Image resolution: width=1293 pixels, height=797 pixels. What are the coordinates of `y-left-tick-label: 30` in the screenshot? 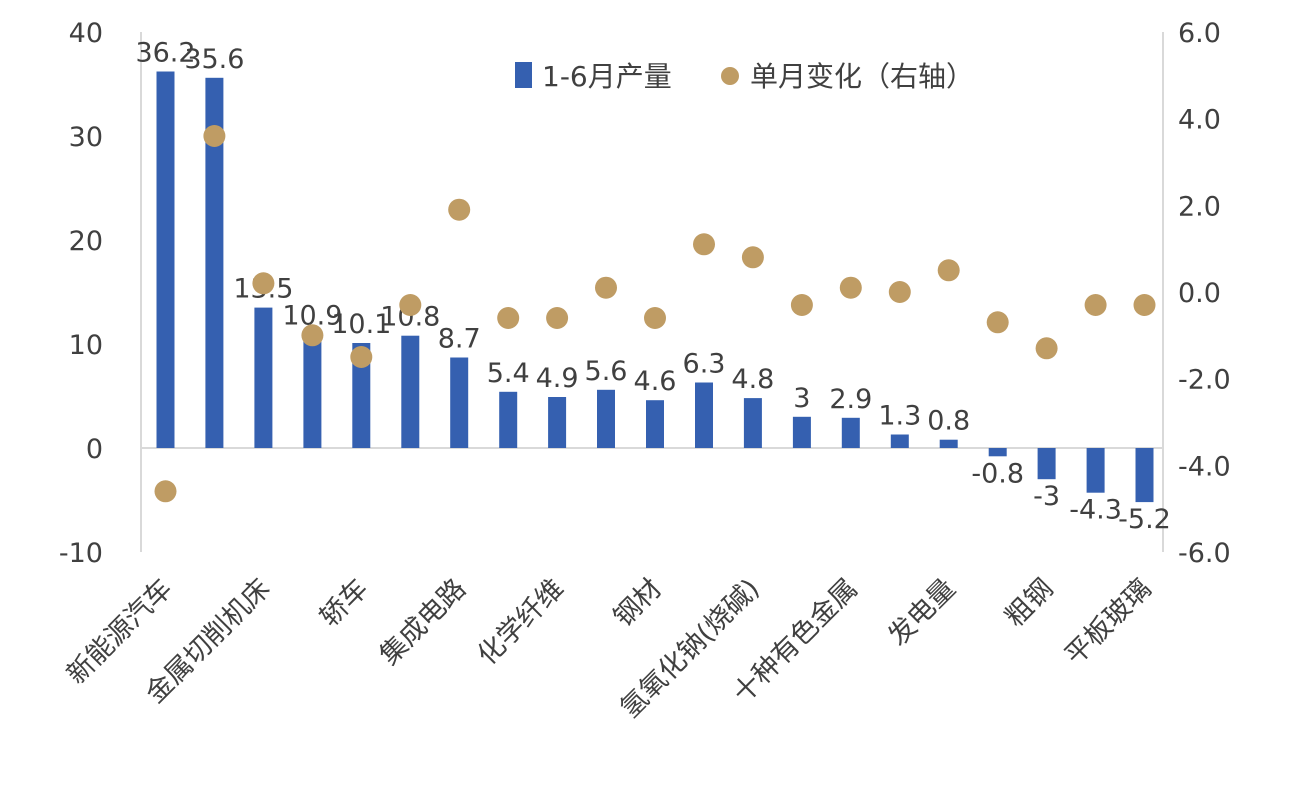 It's located at (86, 137).